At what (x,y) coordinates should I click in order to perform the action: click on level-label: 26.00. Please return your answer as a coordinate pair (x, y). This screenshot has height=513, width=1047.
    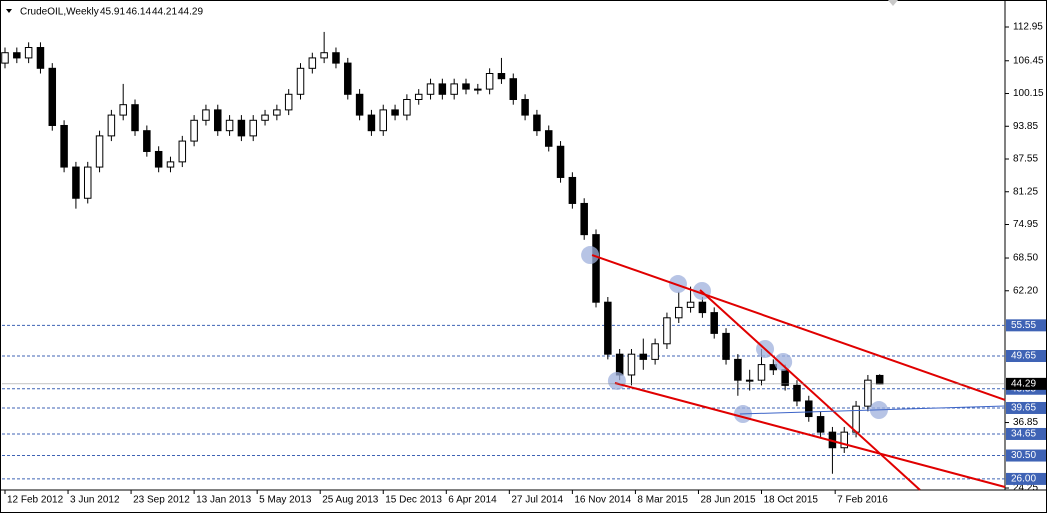
    Looking at the image, I should click on (1023, 479).